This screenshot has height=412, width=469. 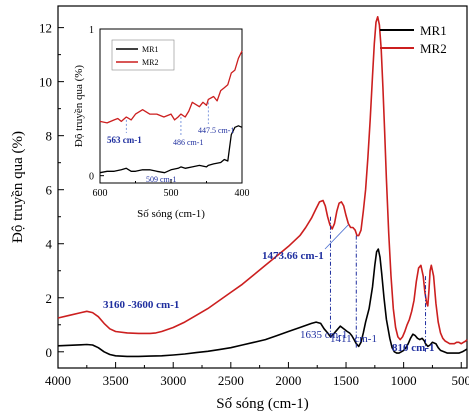 I want to click on x-tick-label-400: 400, so click(x=242, y=193).